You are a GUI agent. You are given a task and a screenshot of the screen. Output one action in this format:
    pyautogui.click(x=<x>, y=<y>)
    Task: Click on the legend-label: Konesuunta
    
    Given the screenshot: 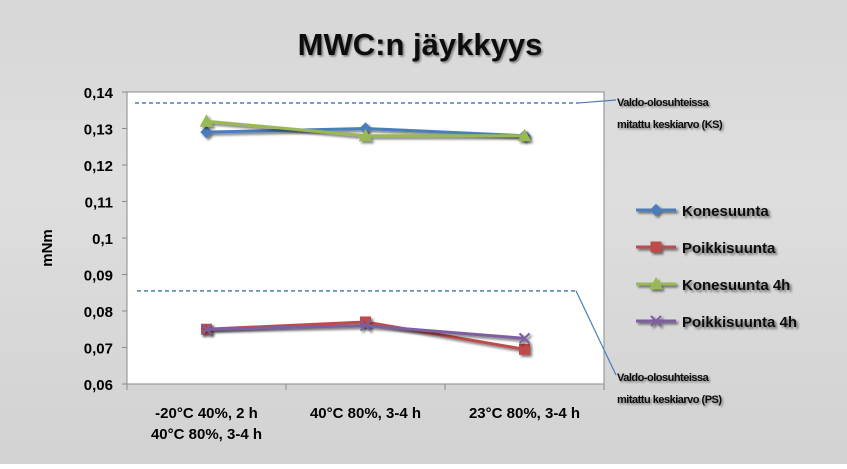 What is the action you would take?
    pyautogui.click(x=725, y=211)
    